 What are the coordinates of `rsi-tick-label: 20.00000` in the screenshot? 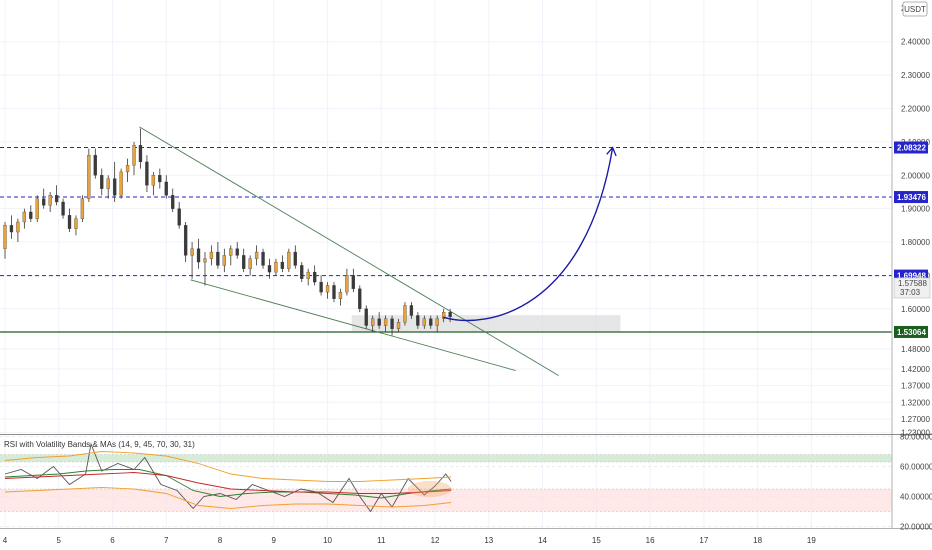 It's located at (916, 527).